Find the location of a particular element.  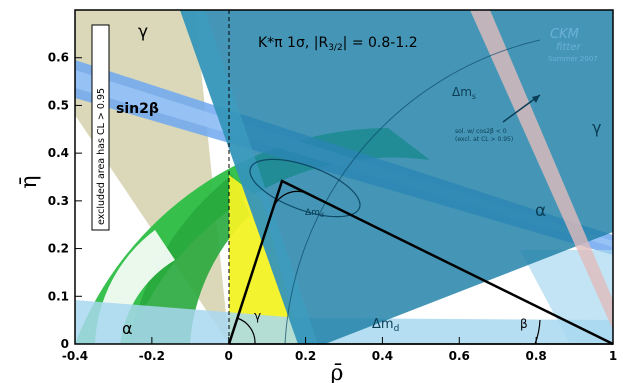

y-tick-label: 0.6 is located at coordinates (58, 58).